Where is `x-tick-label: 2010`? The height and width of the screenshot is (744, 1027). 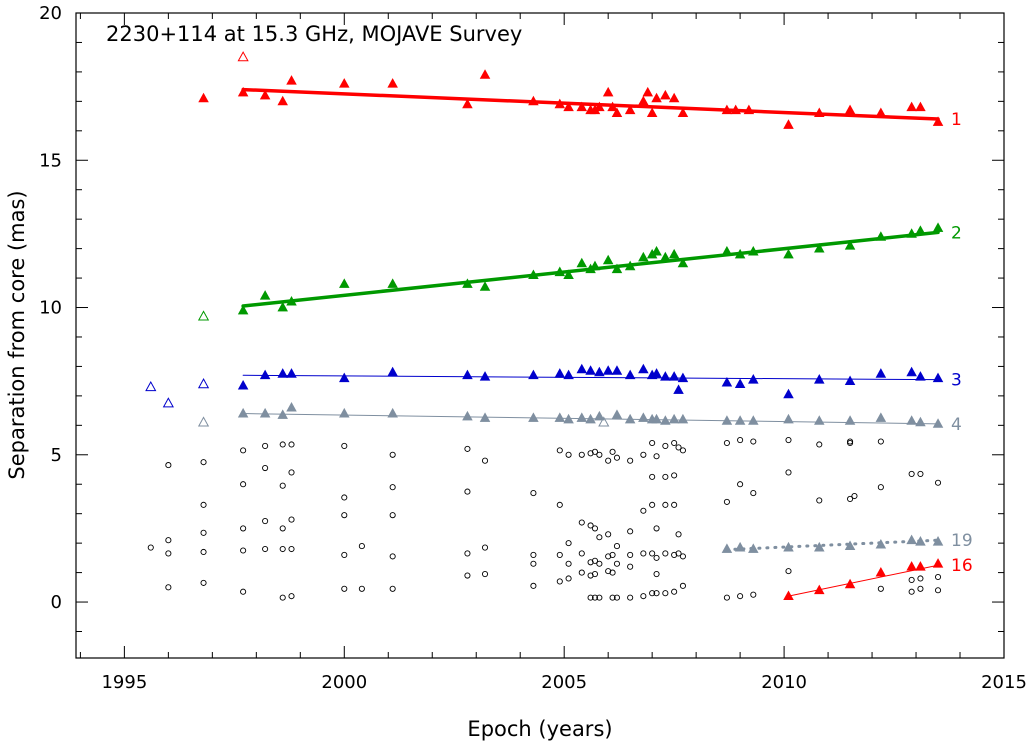 x-tick-label: 2010 is located at coordinates (784, 682).